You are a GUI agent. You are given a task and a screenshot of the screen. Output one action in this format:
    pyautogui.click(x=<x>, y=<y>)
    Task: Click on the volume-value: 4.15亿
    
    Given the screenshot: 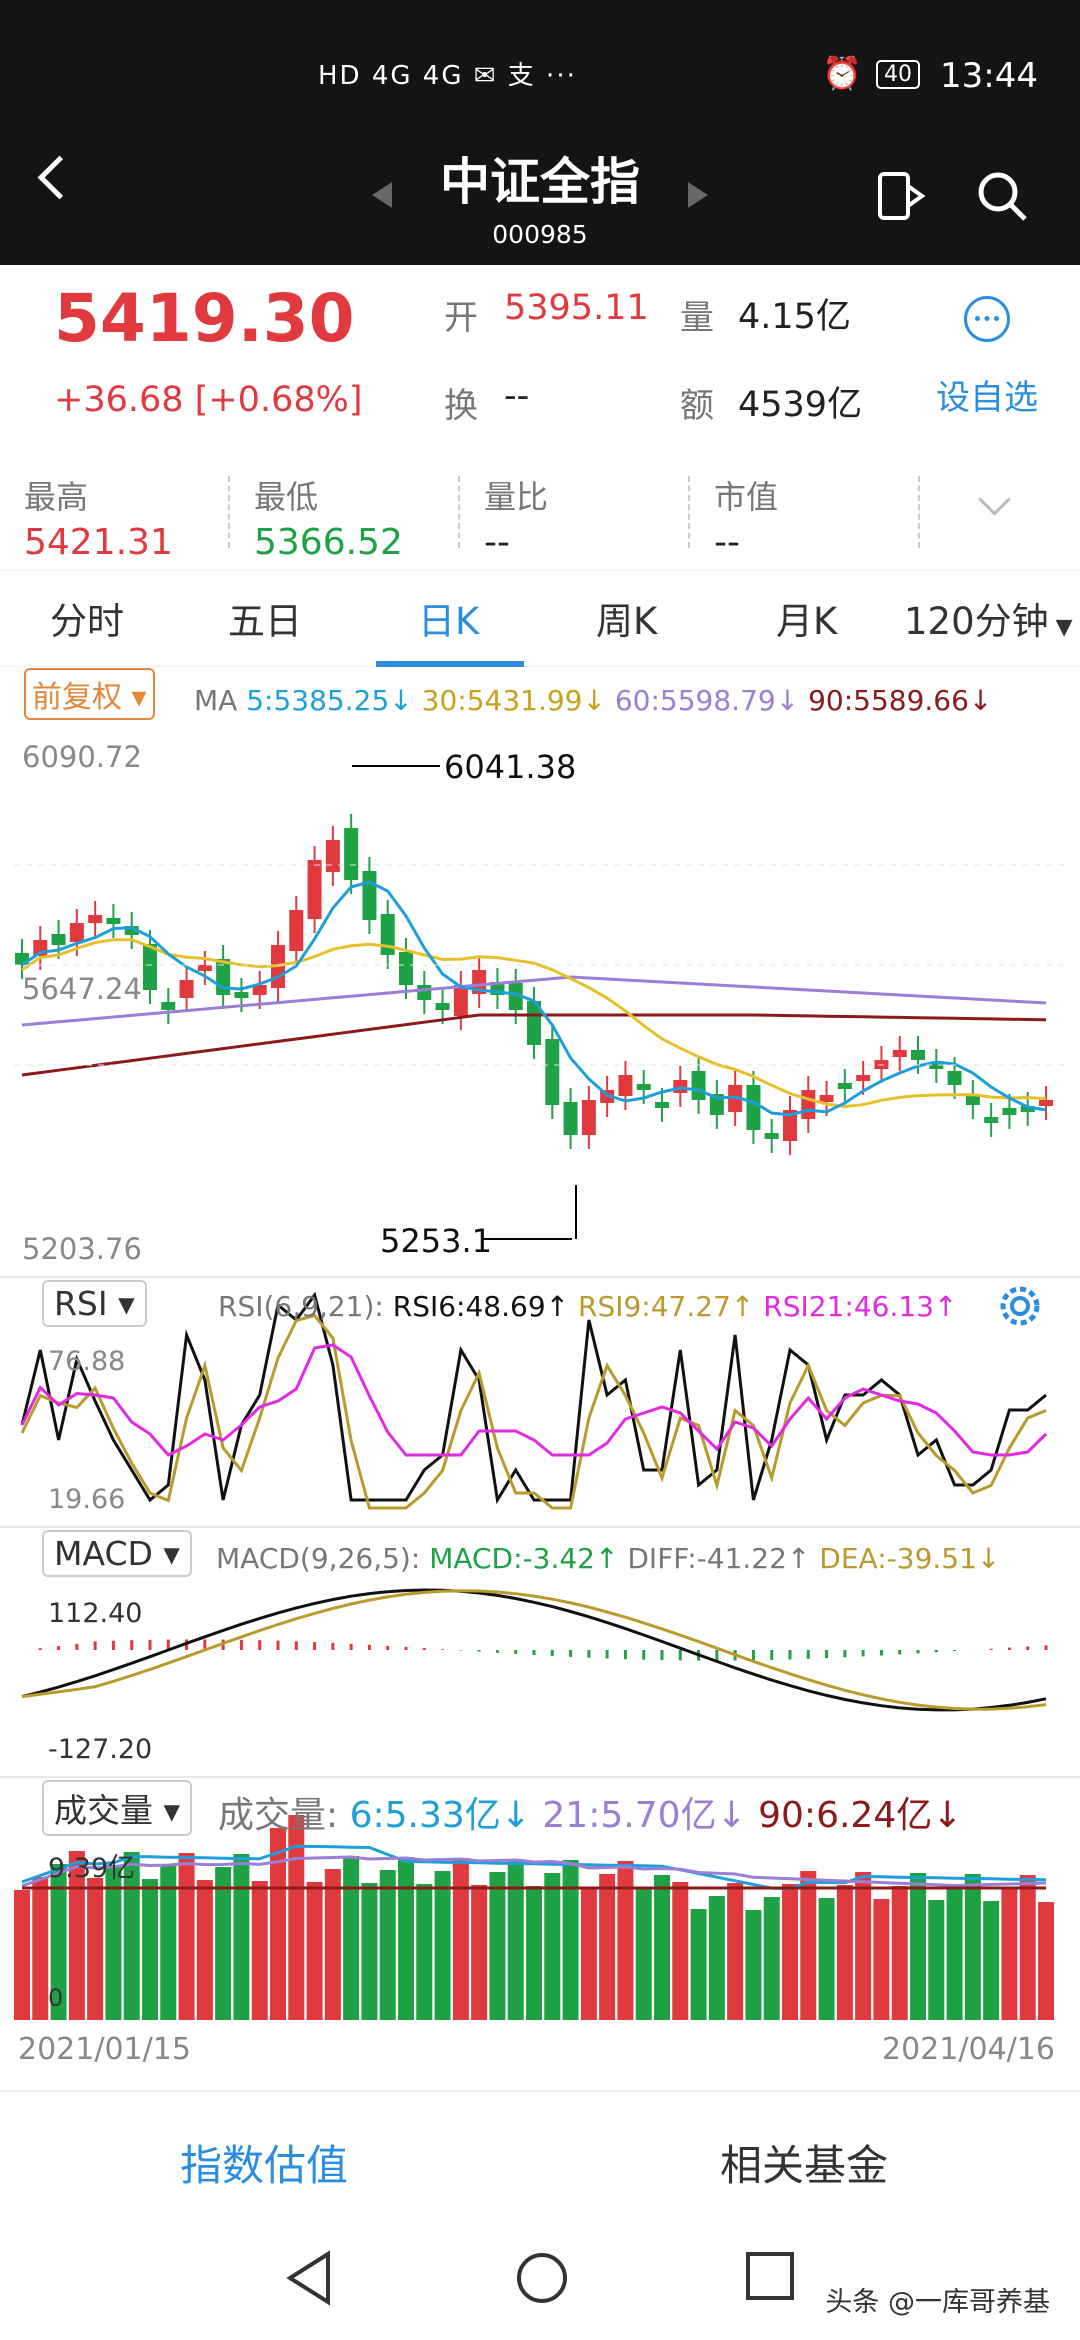 What is the action you would take?
    pyautogui.click(x=794, y=317)
    